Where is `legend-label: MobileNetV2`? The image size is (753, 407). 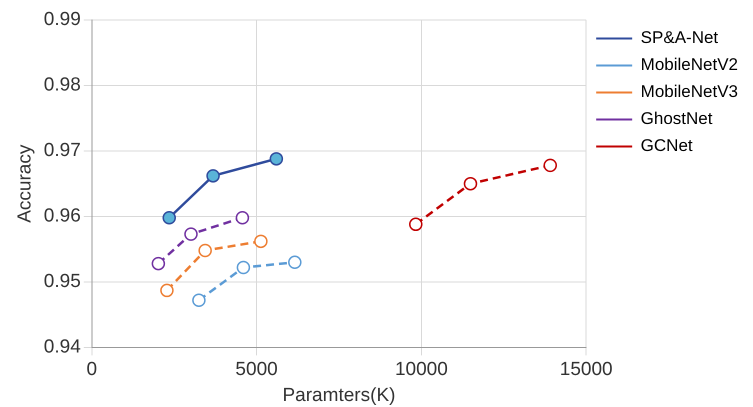 legend-label: MobileNetV2 is located at coordinates (689, 64).